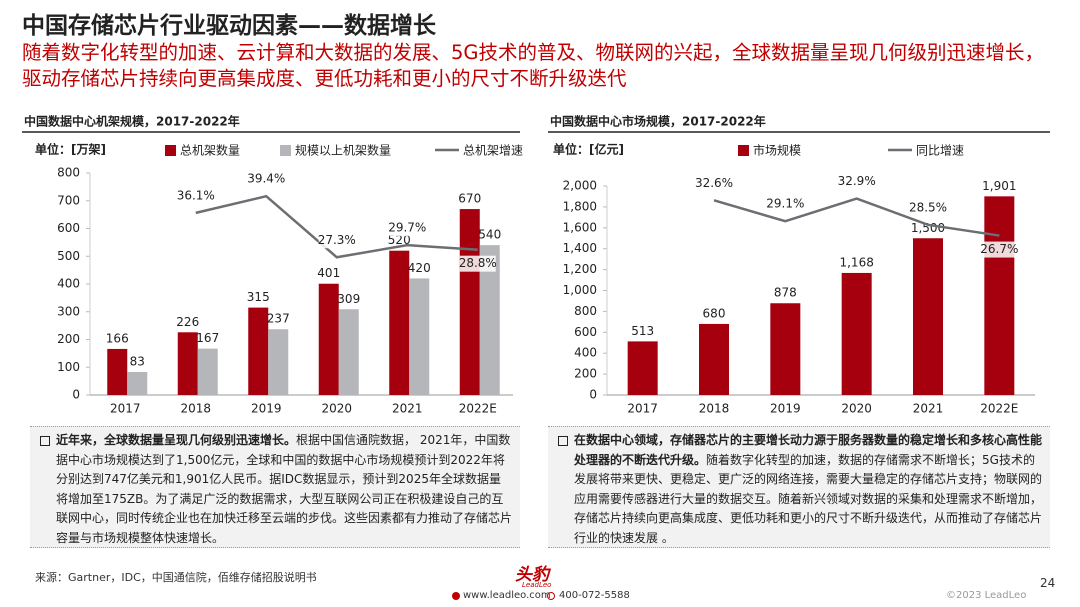 This screenshot has width=1080, height=607. Describe the element at coordinates (176, 577) in the screenshot. I see `source: 来源：Gartner，IDC，中国通信院，佰维存储招股说明书` at that location.